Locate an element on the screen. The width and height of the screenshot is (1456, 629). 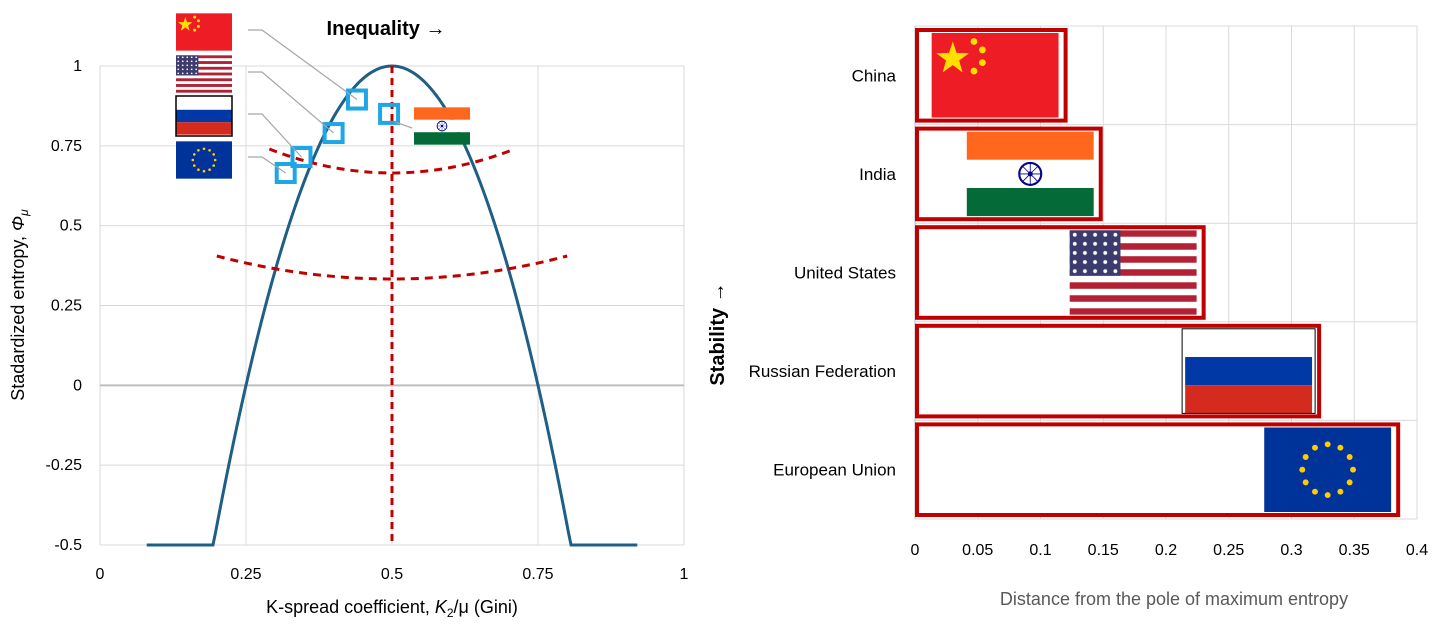
left-y-axis-label: Stadardized entropy, Φμ is located at coordinates (19, 305).